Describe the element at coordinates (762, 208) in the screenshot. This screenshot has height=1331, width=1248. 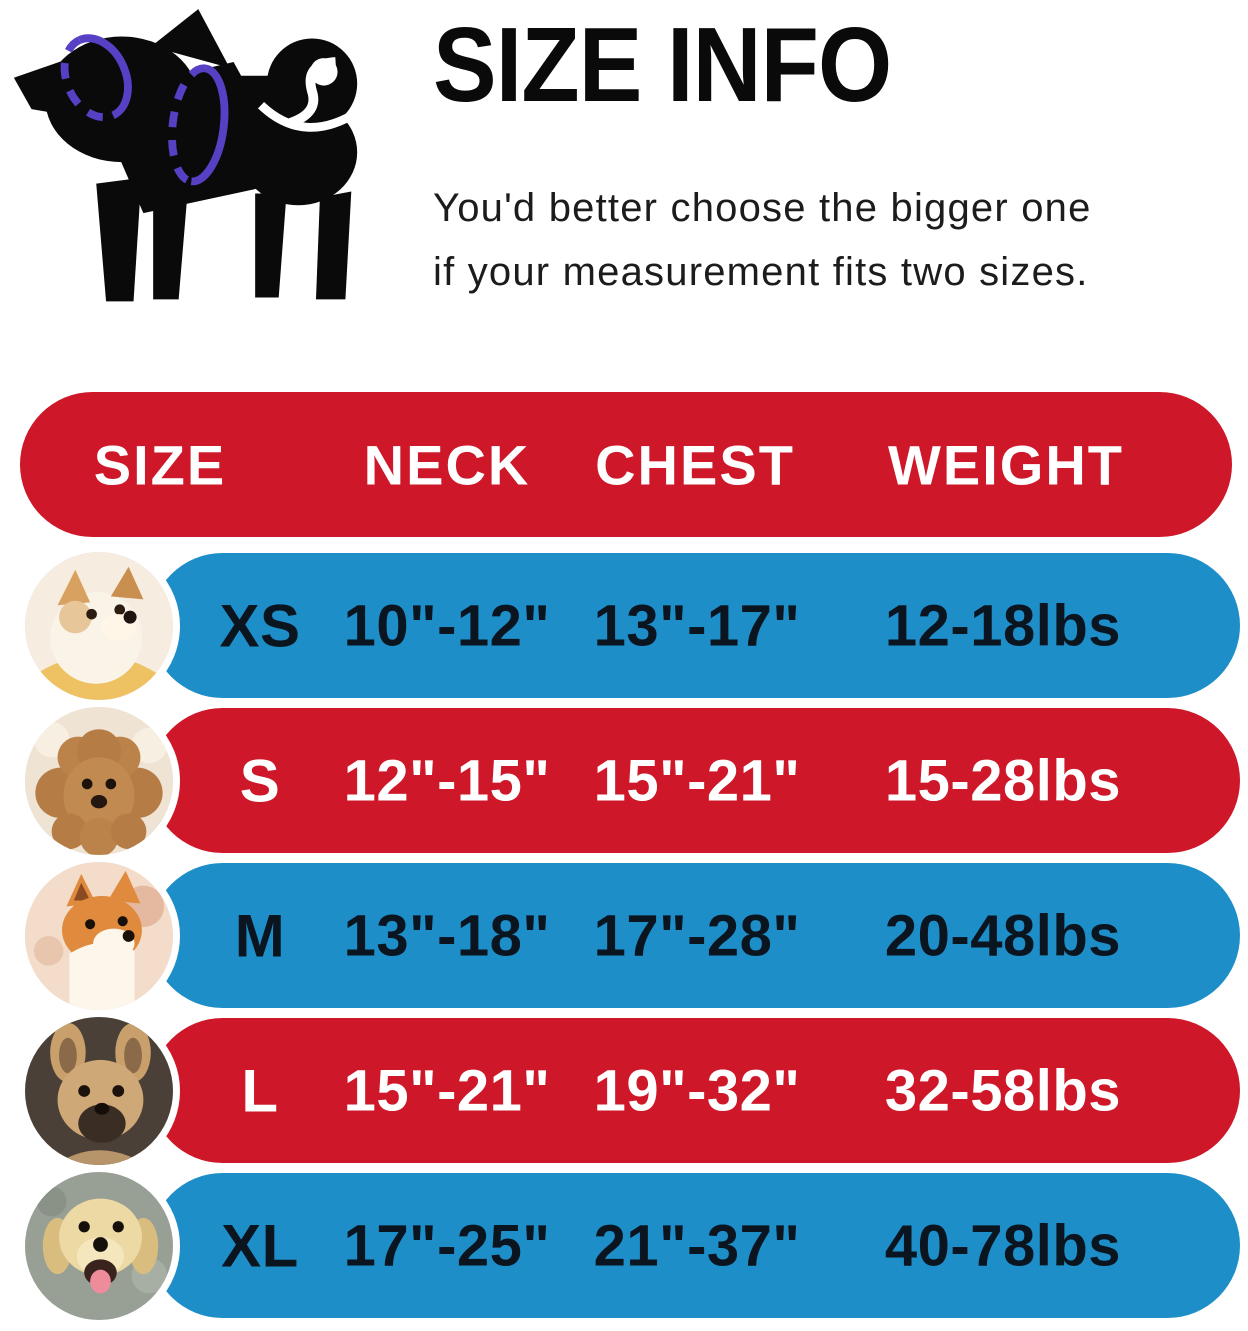
I see `subtitle-line-1: You'd better choose the bigger one` at that location.